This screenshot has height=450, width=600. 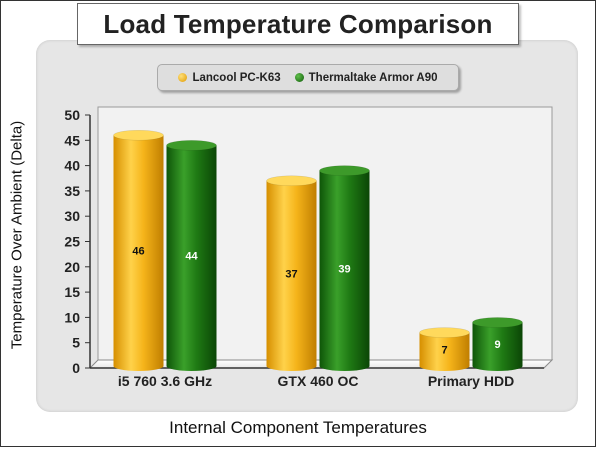 I want to click on bar-data-label: 46, so click(x=138, y=252).